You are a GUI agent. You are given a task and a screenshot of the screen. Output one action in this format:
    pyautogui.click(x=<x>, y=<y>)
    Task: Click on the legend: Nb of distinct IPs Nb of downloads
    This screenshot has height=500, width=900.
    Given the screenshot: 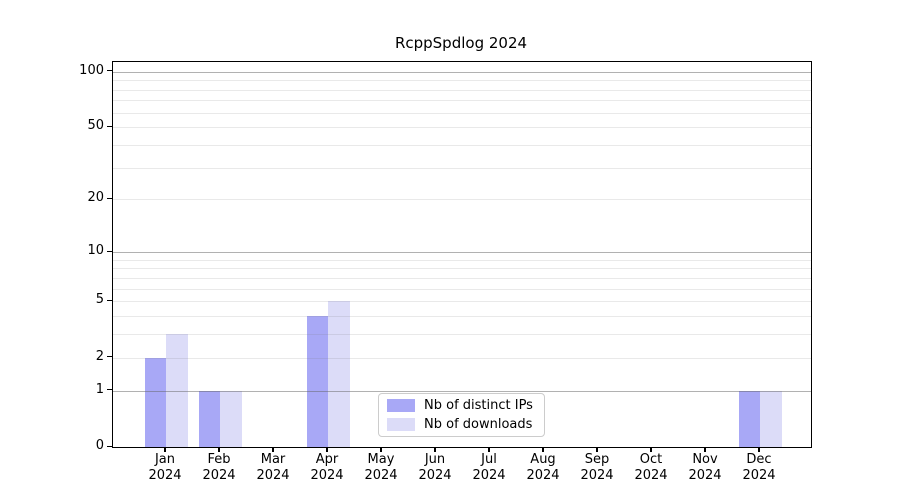 What is the action you would take?
    pyautogui.click(x=461, y=415)
    